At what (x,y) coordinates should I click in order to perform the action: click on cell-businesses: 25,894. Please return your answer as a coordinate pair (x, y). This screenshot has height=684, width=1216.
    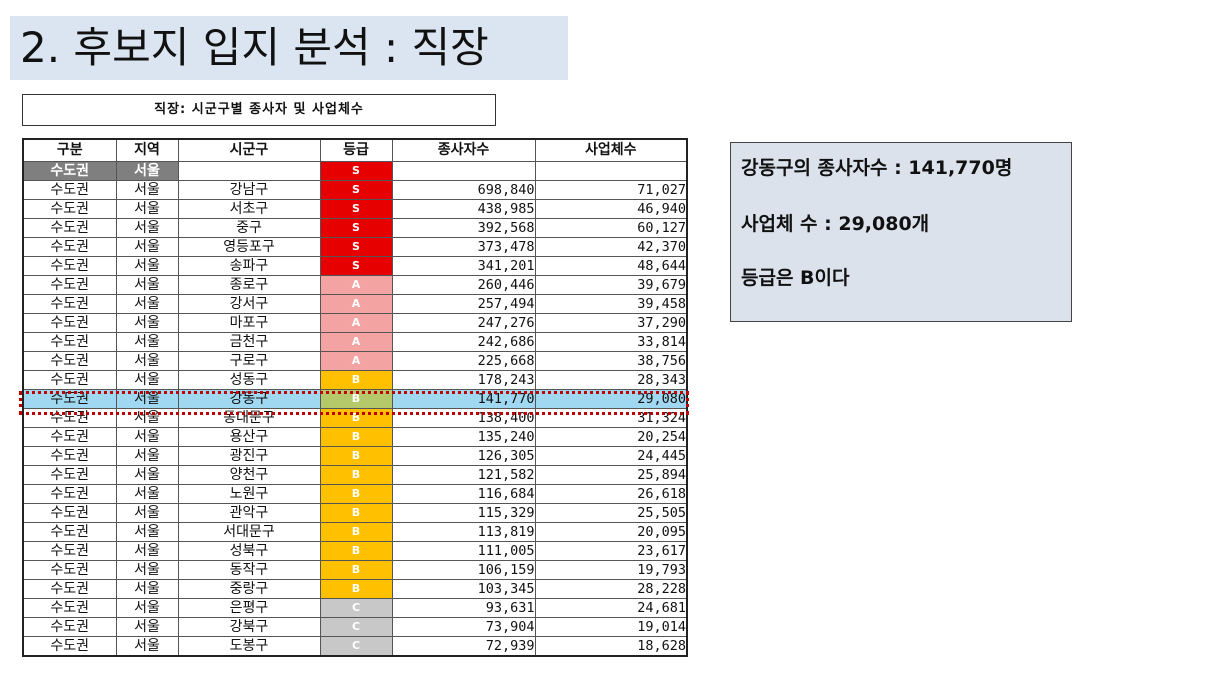
    Looking at the image, I should click on (611, 474).